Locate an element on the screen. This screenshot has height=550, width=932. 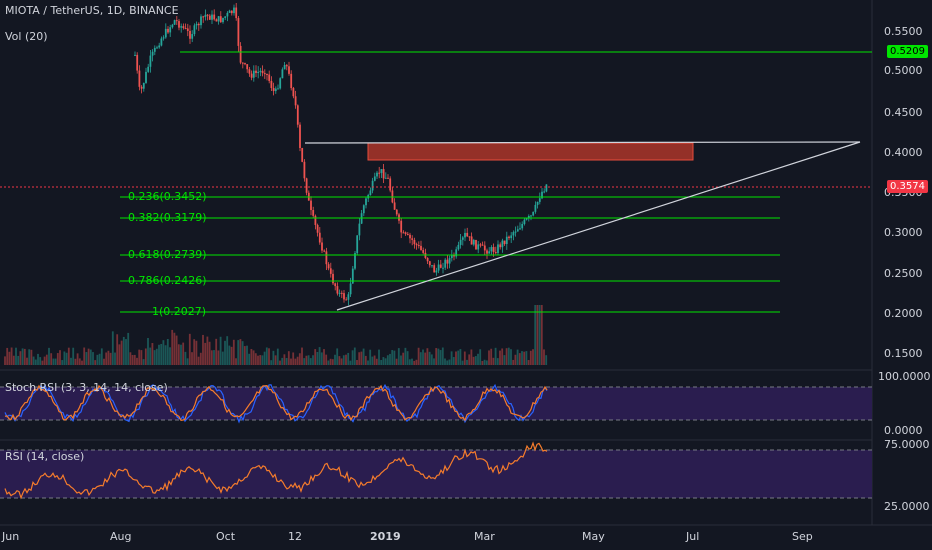
fib-label: 1(0.2027) is located at coordinates (179, 311).